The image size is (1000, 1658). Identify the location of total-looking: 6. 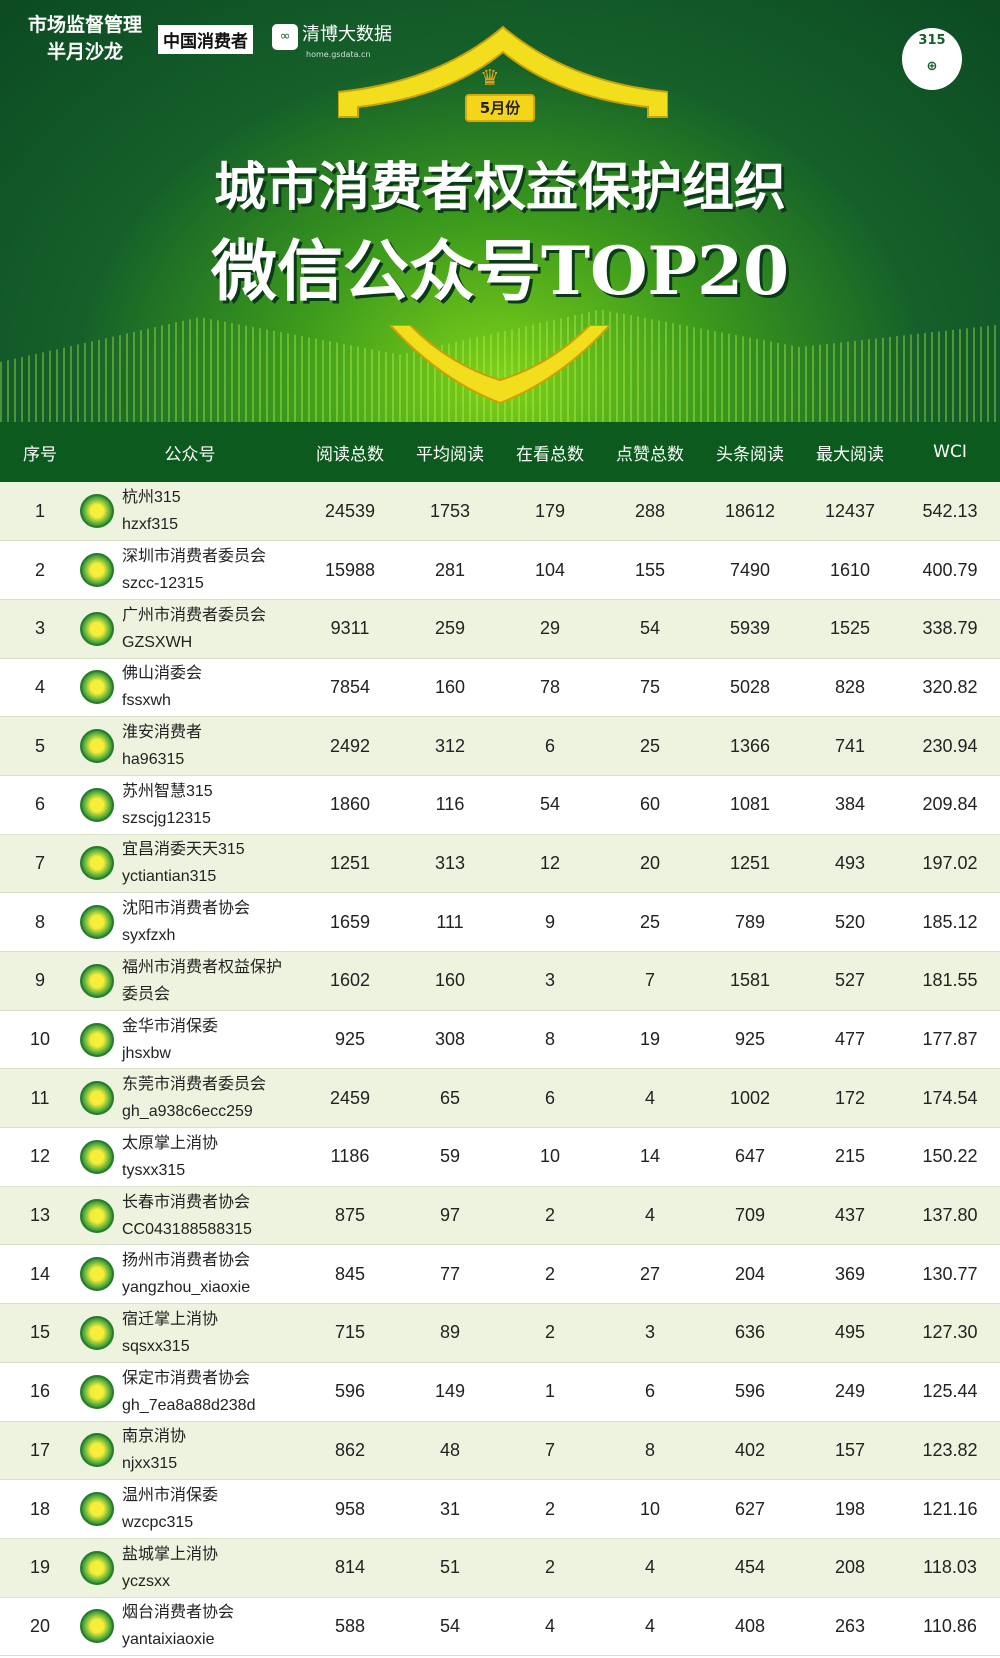
(550, 1098).